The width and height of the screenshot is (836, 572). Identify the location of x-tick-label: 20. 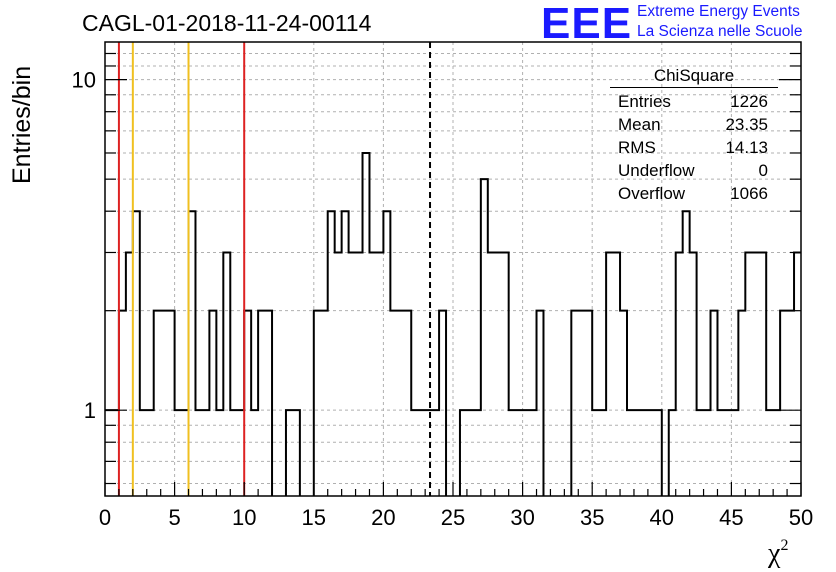
(383, 517).